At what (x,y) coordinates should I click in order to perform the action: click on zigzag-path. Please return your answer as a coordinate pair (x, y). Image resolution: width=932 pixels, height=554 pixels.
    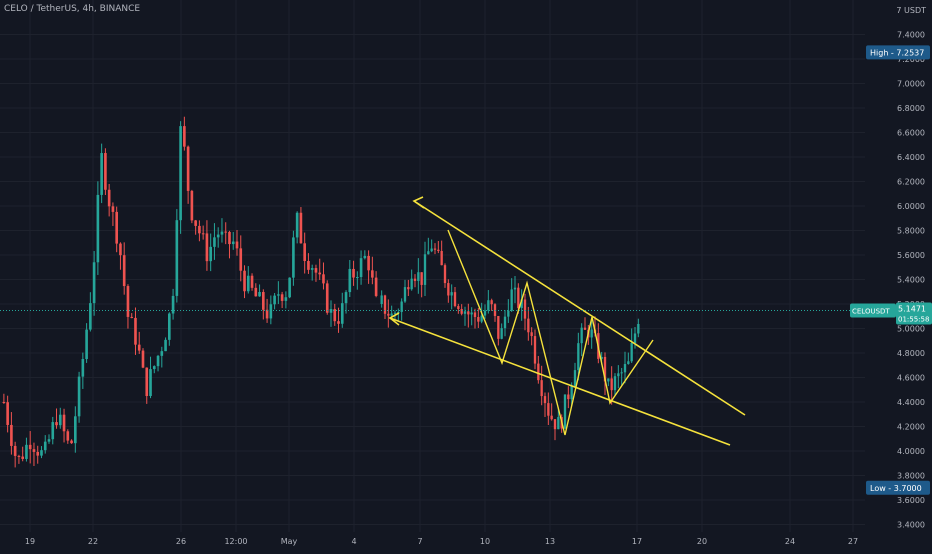
    Looking at the image, I should click on (550, 332).